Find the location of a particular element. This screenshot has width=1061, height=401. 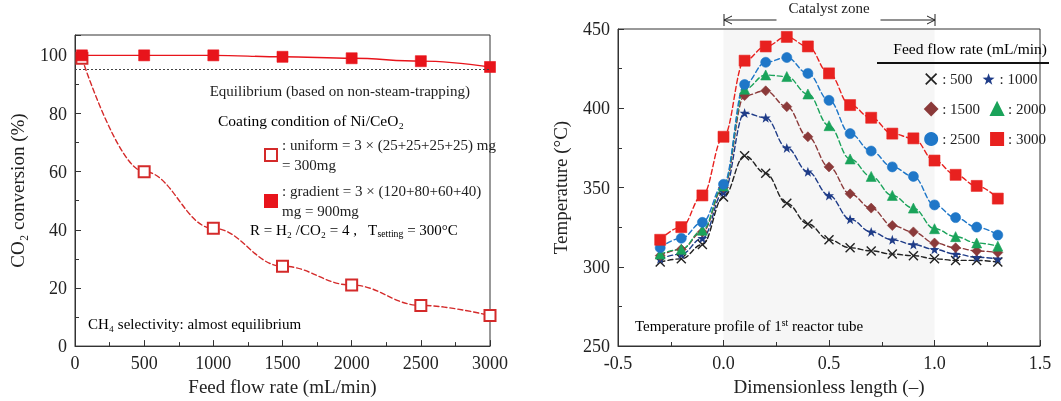

x-tick-label: 3000 is located at coordinates (490, 363).